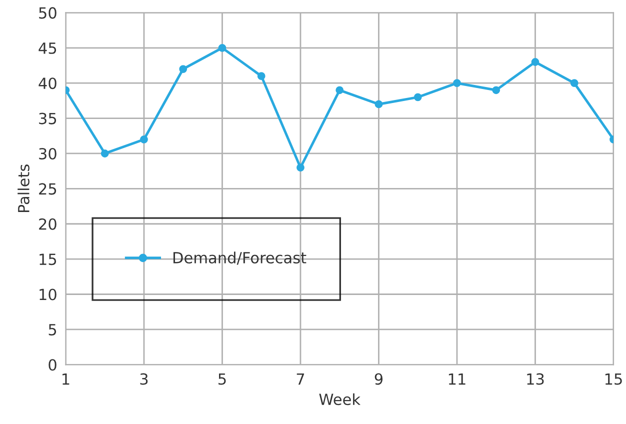  I want to click on y-tick-label: 20, so click(47, 224).